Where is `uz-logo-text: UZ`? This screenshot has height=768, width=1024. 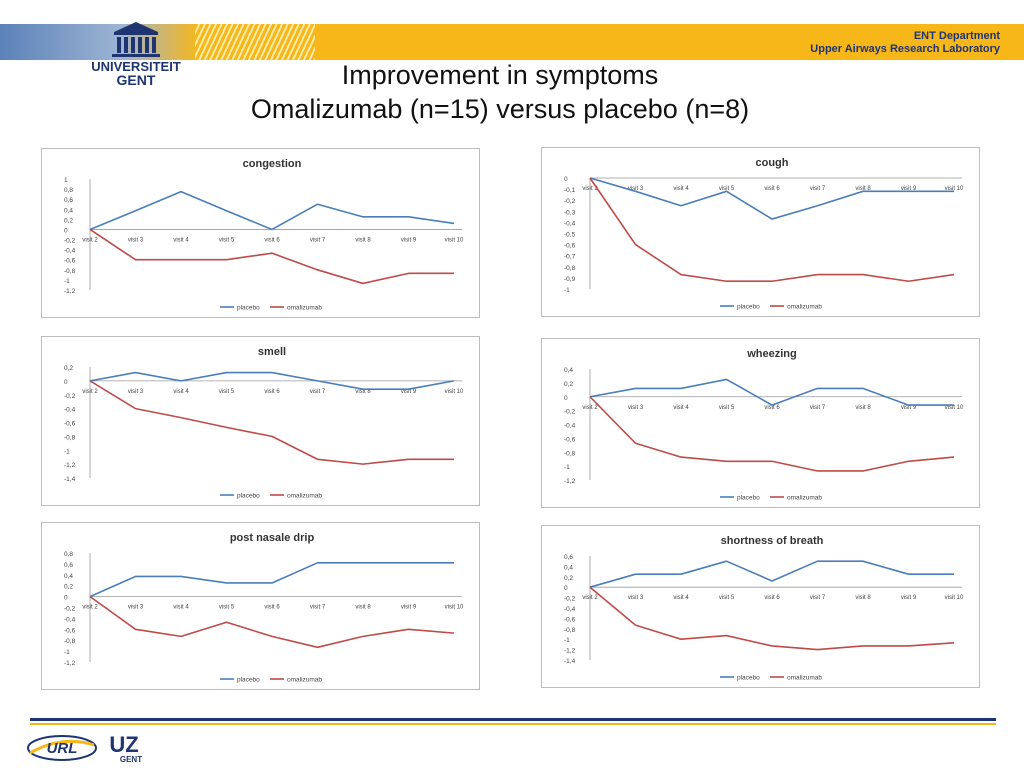 uz-logo-text: UZ is located at coordinates (123, 744).